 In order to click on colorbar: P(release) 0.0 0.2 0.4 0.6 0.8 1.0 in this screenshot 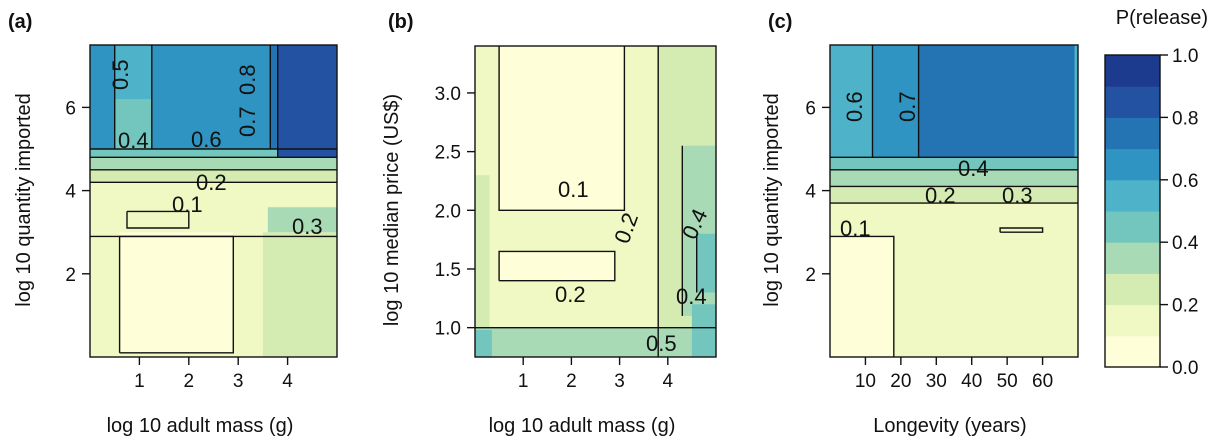, I will do `click(1156, 193)`.